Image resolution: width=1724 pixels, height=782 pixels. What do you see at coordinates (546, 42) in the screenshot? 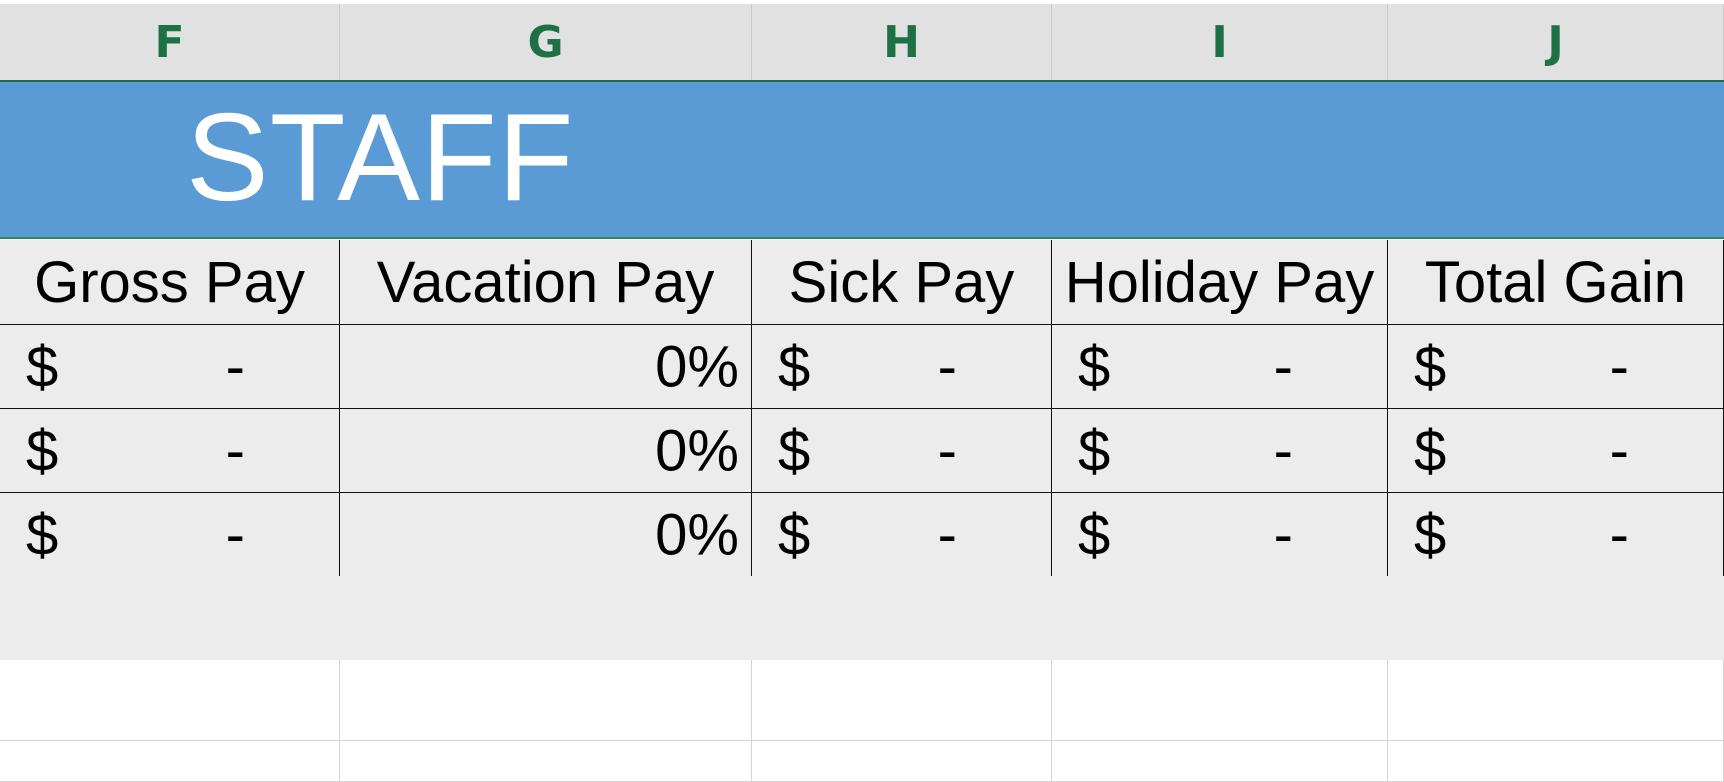
I see `column-header-g: G` at bounding box center [546, 42].